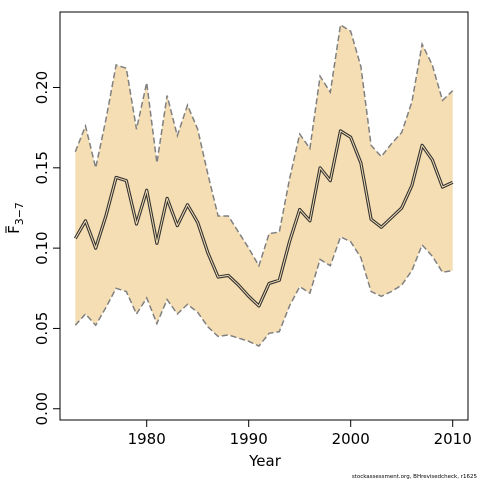  I want to click on y-axis: 0.00 0.05 0.10 0.15 0.20, so click(46, 248).